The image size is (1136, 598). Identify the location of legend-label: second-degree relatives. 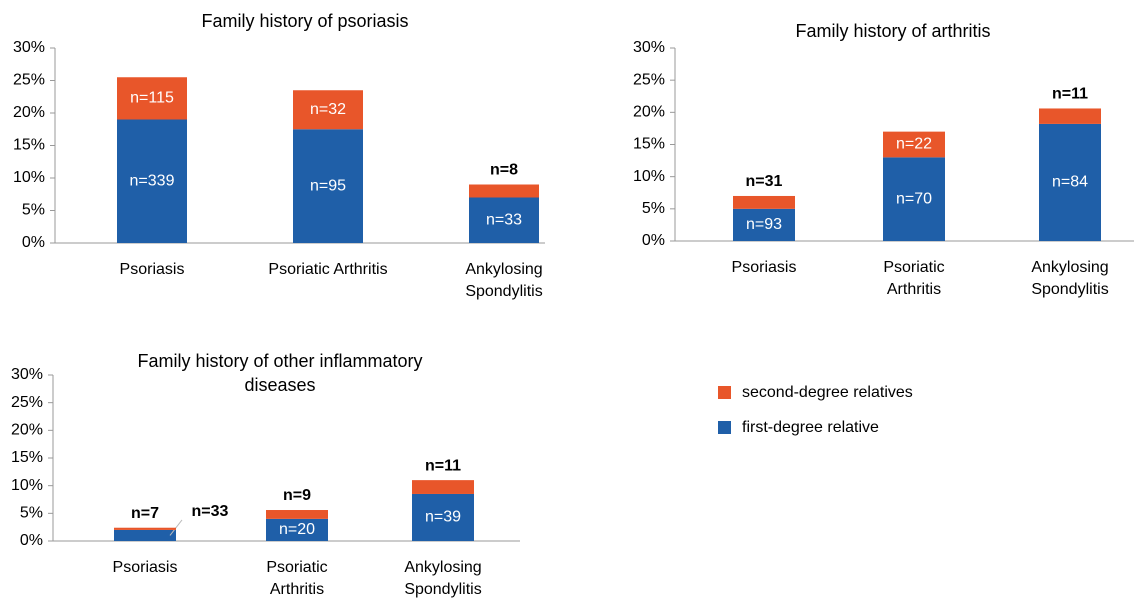
(827, 392).